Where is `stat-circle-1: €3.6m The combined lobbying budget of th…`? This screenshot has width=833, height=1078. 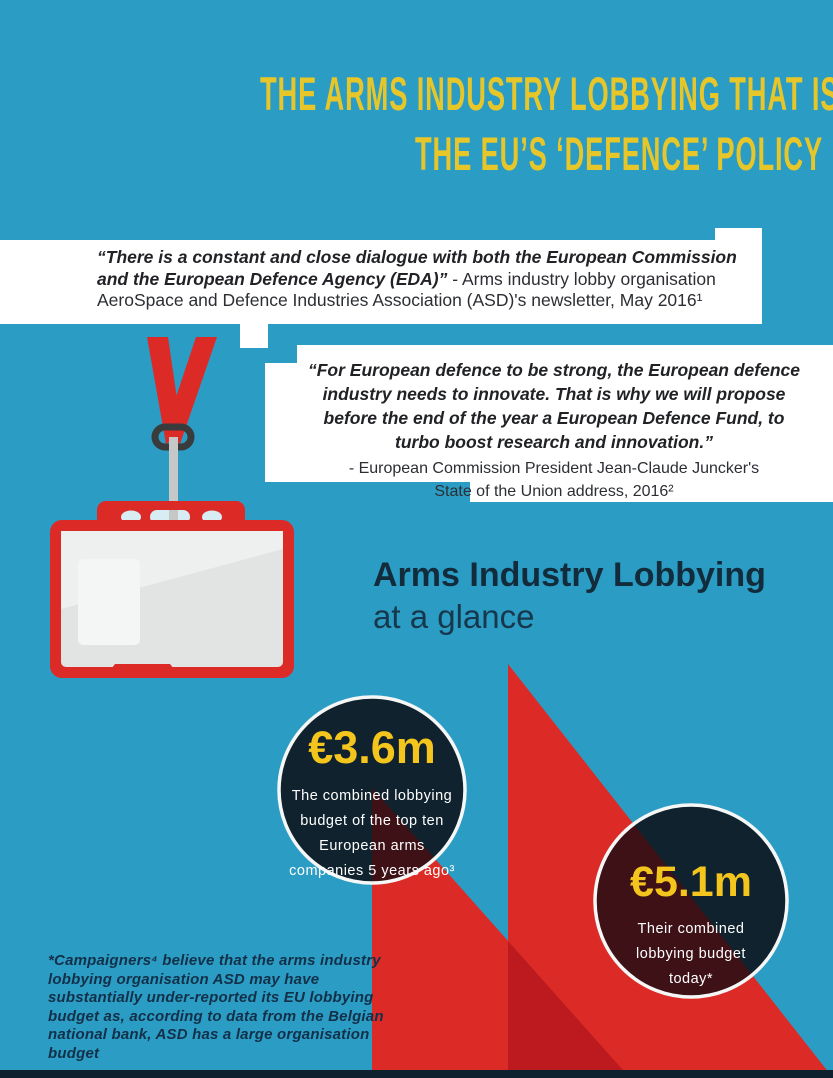
stat-circle-1: €3.6m The combined lobbying budget of th… is located at coordinates (372, 803).